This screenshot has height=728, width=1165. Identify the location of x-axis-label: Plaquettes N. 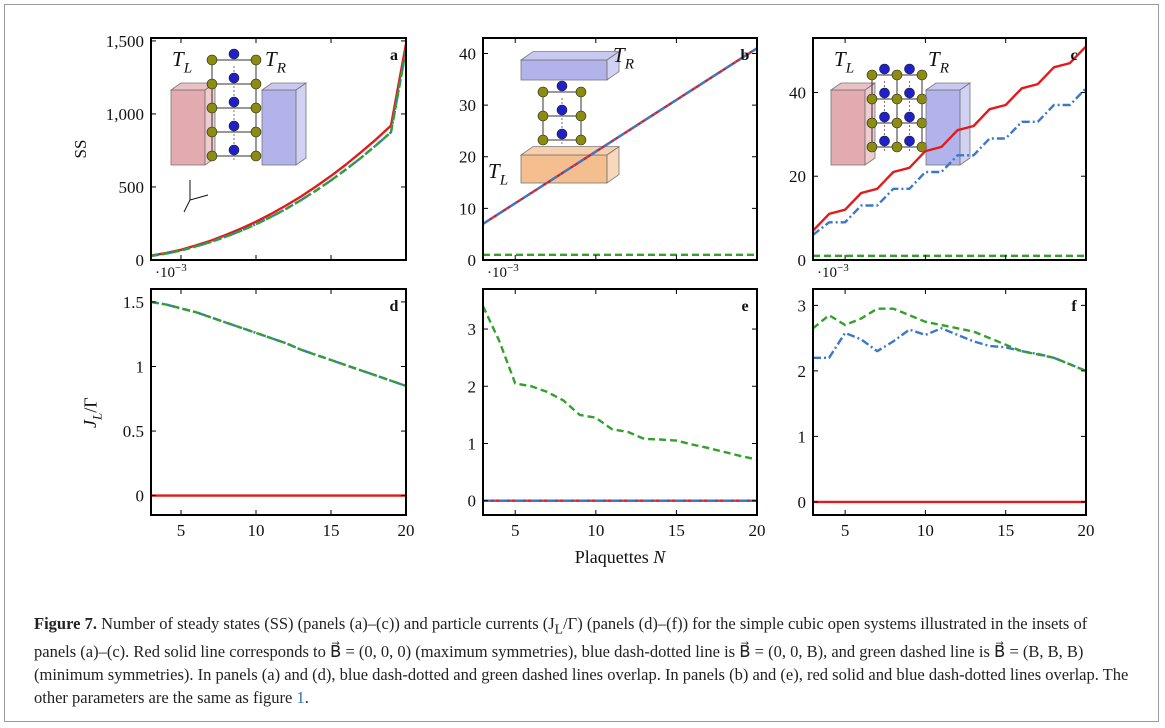
(621, 557).